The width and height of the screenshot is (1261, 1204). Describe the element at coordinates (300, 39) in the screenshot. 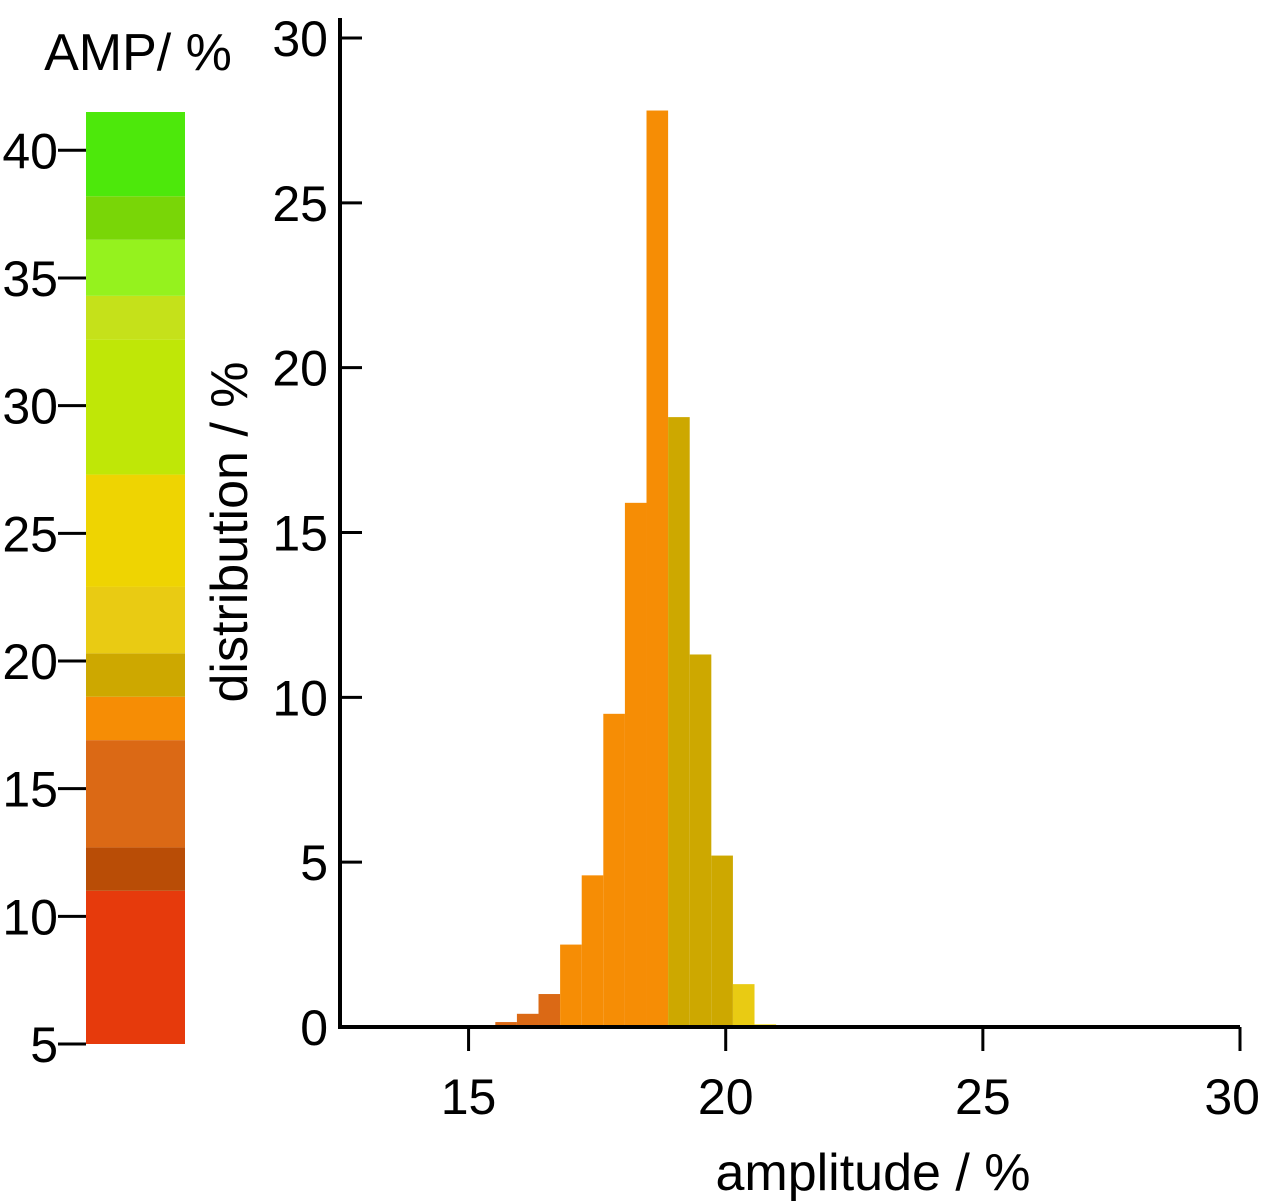

I see `y-tick-label: 30` at that location.